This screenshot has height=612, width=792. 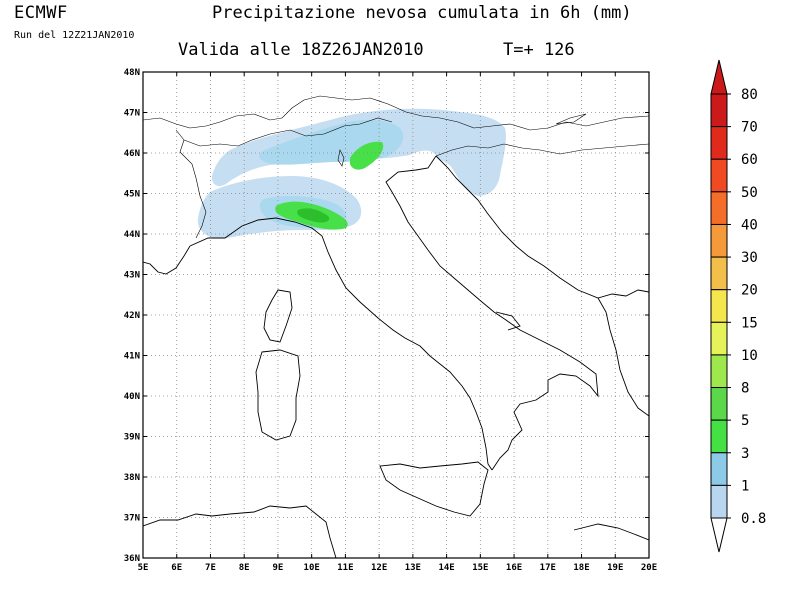 What do you see at coordinates (132, 73) in the screenshot?
I see `lat-label: 48N` at bounding box center [132, 73].